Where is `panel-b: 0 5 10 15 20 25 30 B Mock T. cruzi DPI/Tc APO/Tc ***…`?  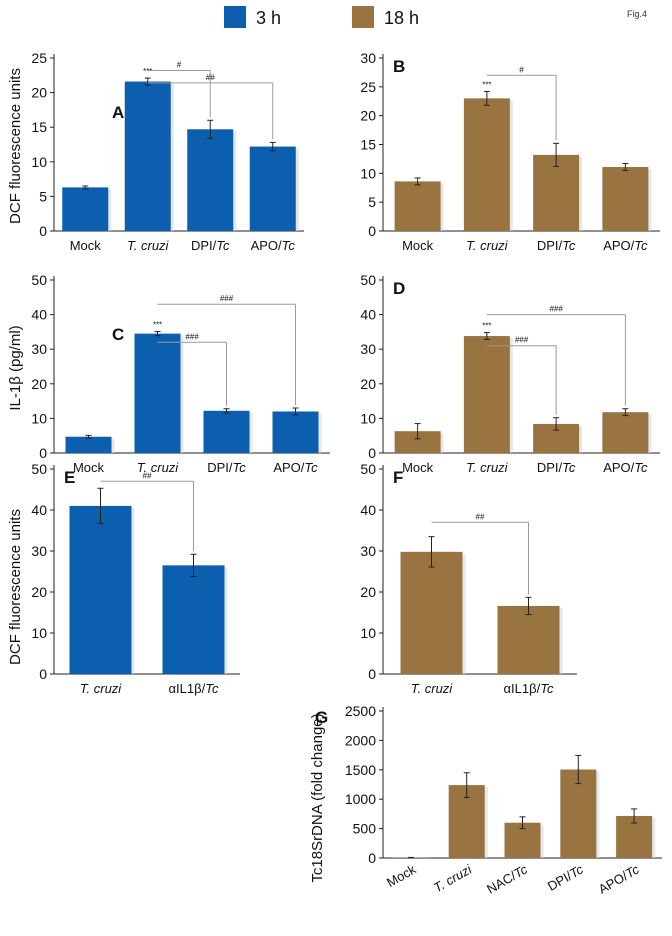
panel-b: 0 5 10 15 20 25 30 B Mock T. cruzi DPI/Tc APO/Tc ***… is located at coordinates (510, 151).